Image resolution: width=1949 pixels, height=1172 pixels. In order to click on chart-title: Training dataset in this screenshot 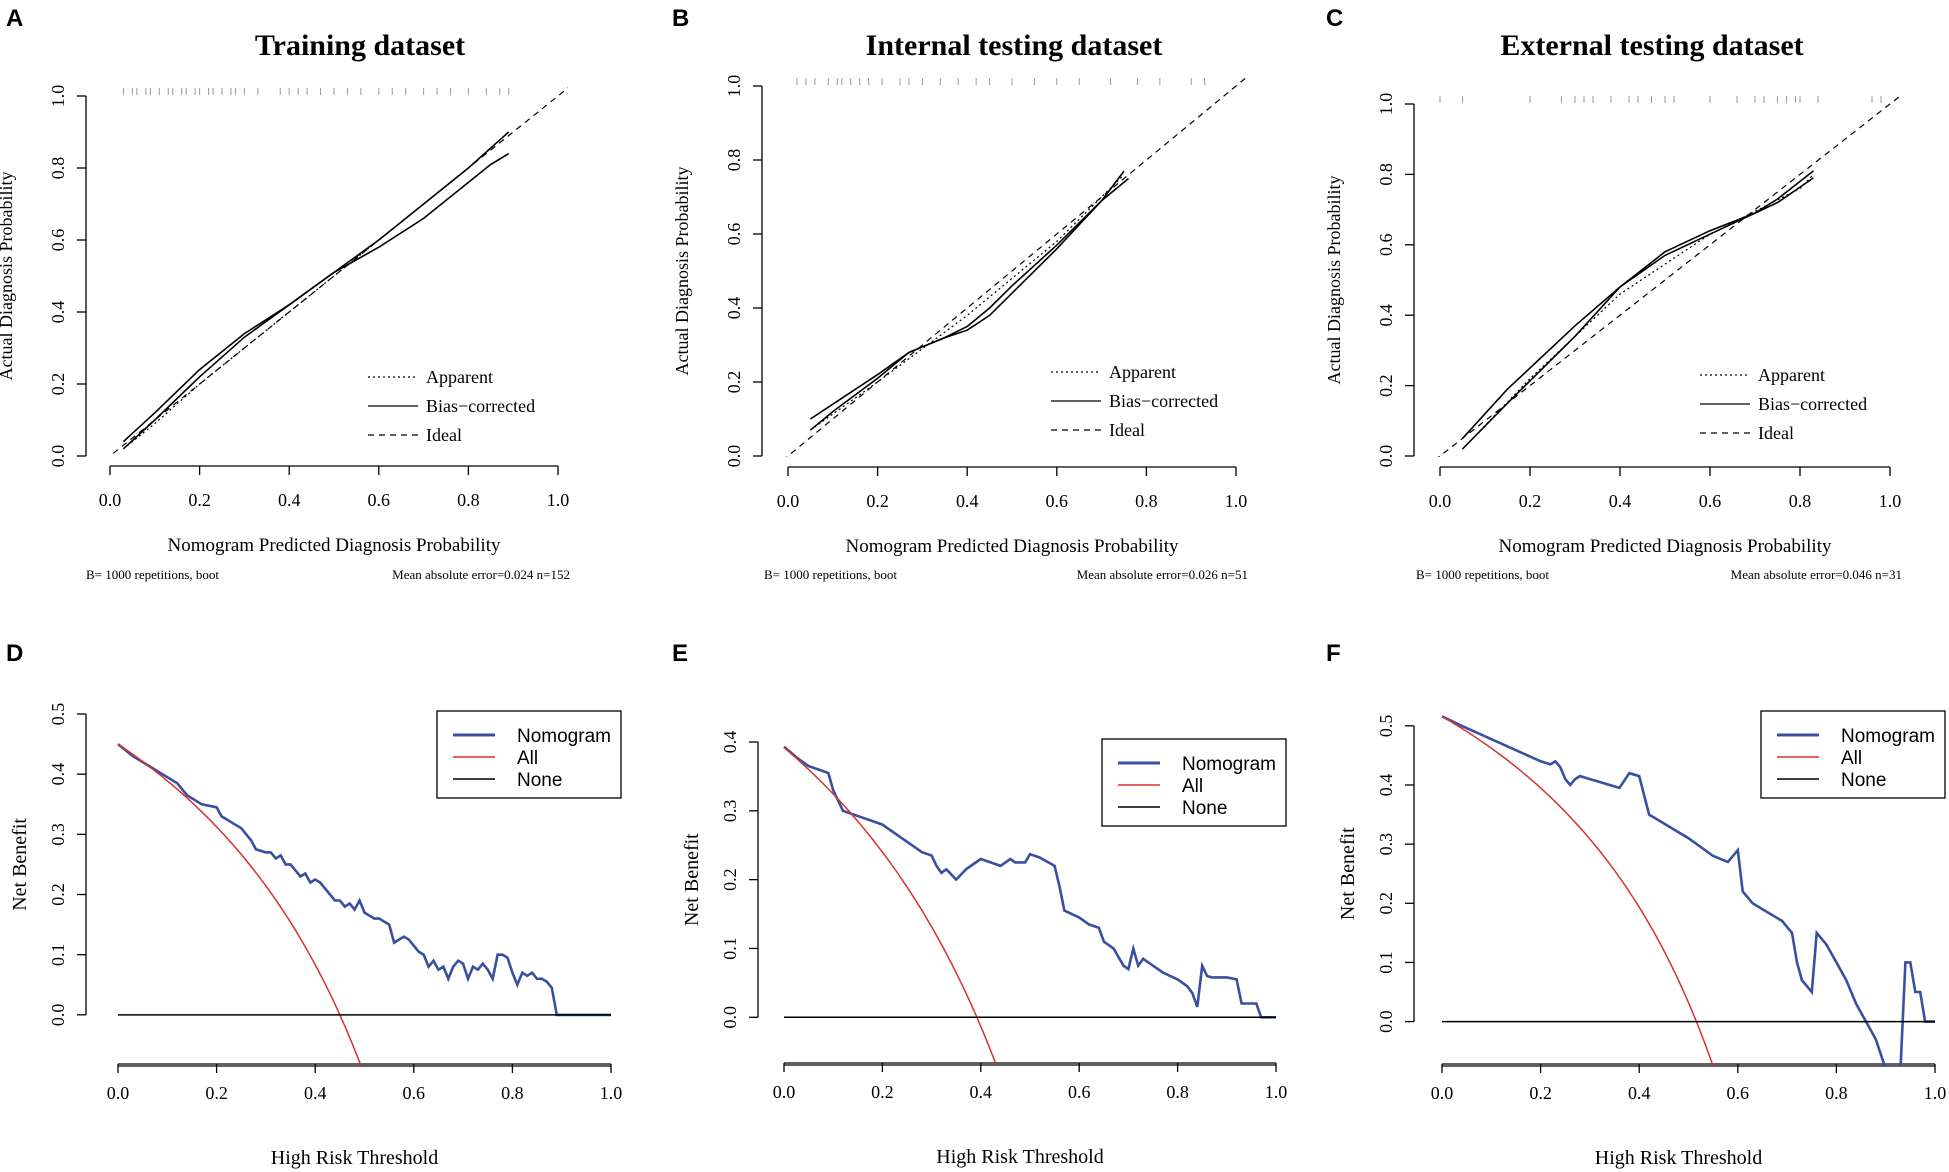, I will do `click(360, 45)`.